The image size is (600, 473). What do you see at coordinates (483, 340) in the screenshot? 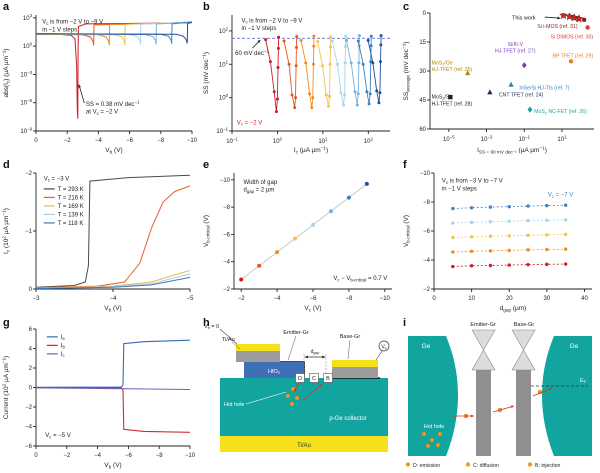
I see `emitter-dirac-cone-upper` at bounding box center [483, 340].